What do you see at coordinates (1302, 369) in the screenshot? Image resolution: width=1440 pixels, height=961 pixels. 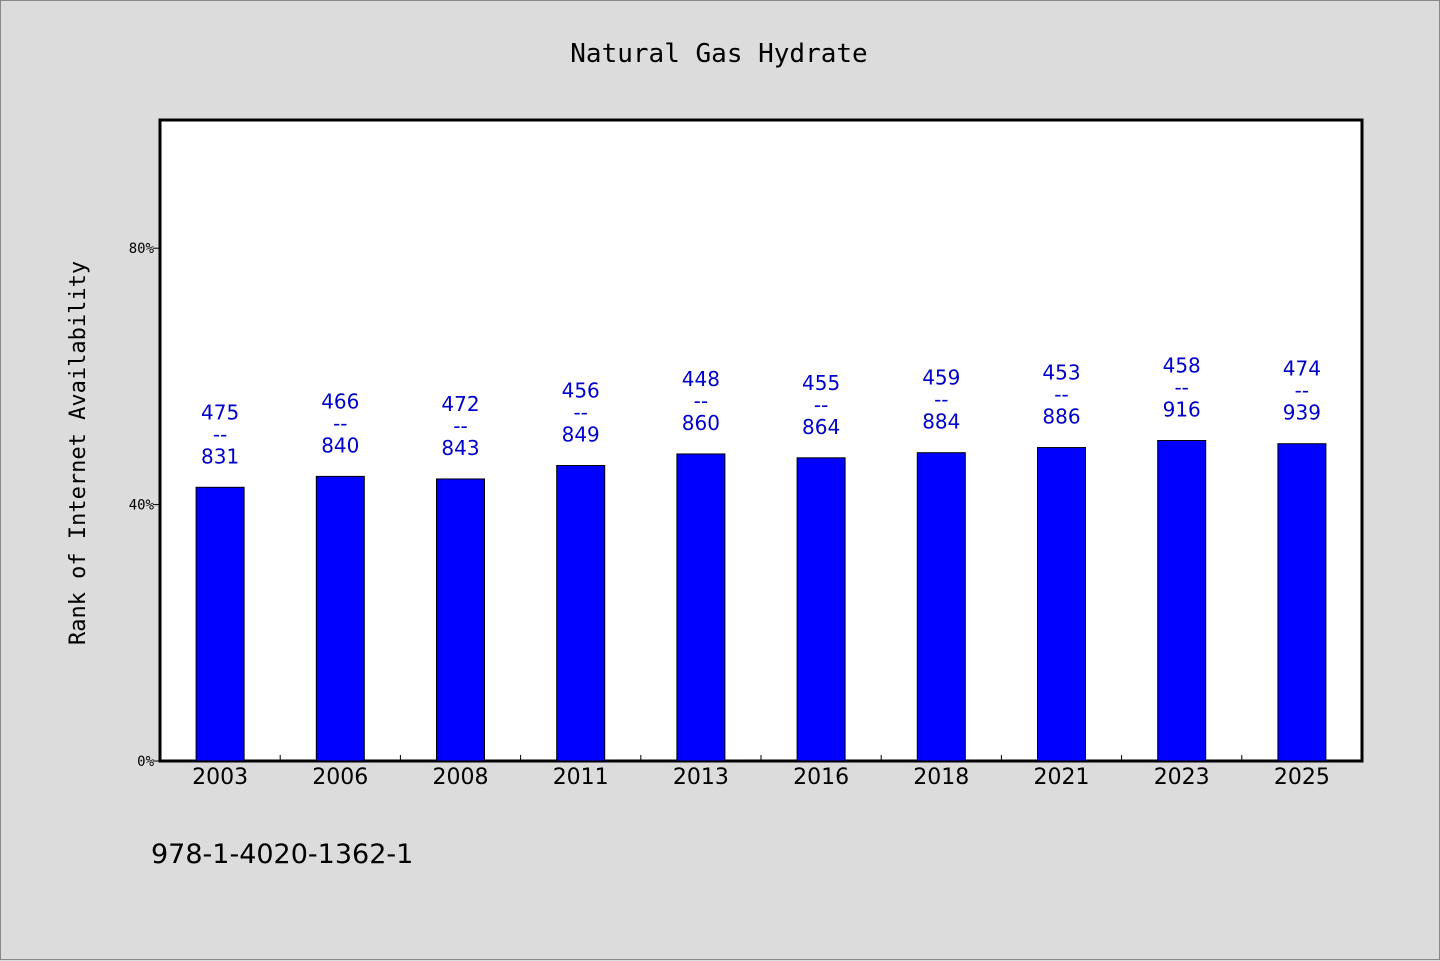 I see `bar-data-label: 474` at bounding box center [1302, 369].